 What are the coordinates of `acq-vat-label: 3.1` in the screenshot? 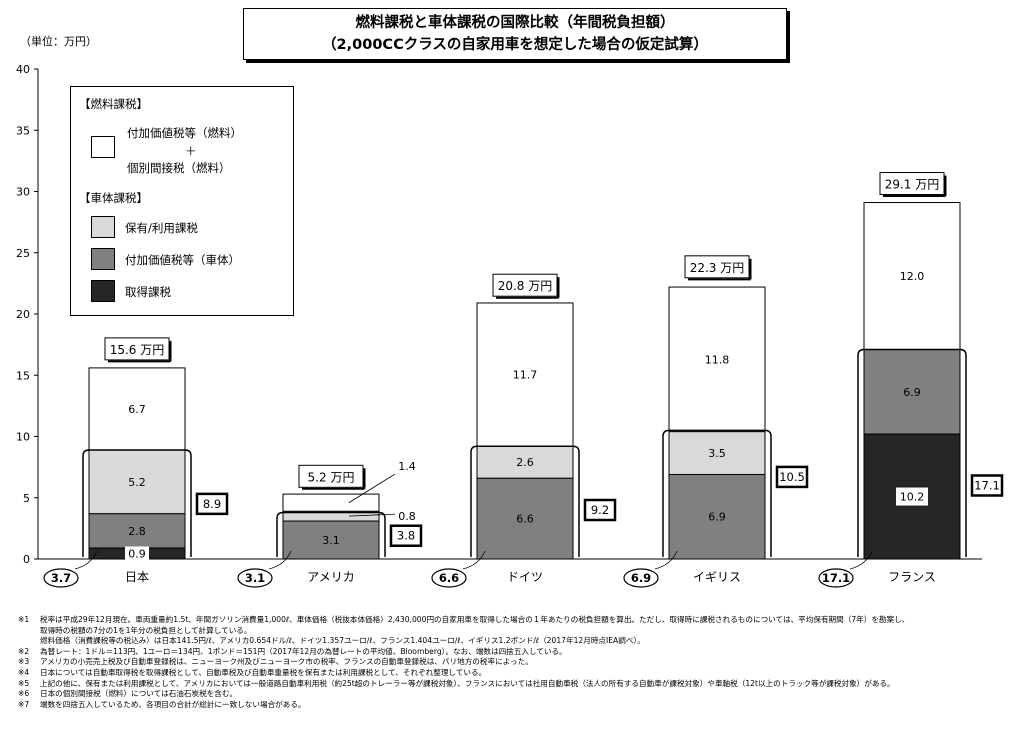 It's located at (255, 578).